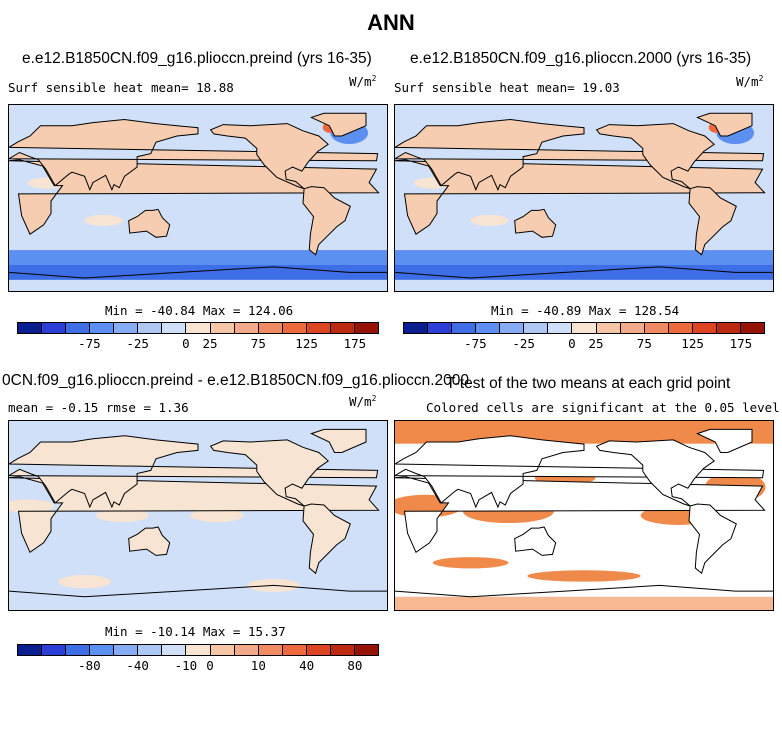 This screenshot has width=782, height=733. I want to click on panel-1-units: W/m2, so click(363, 82).